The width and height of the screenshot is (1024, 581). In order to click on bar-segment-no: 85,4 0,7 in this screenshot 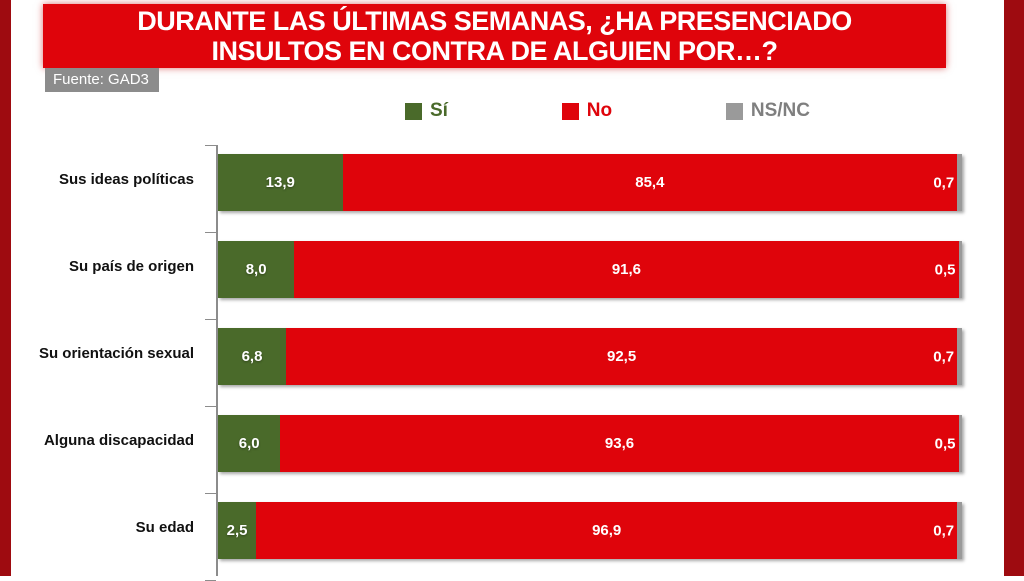, I will do `click(650, 182)`.